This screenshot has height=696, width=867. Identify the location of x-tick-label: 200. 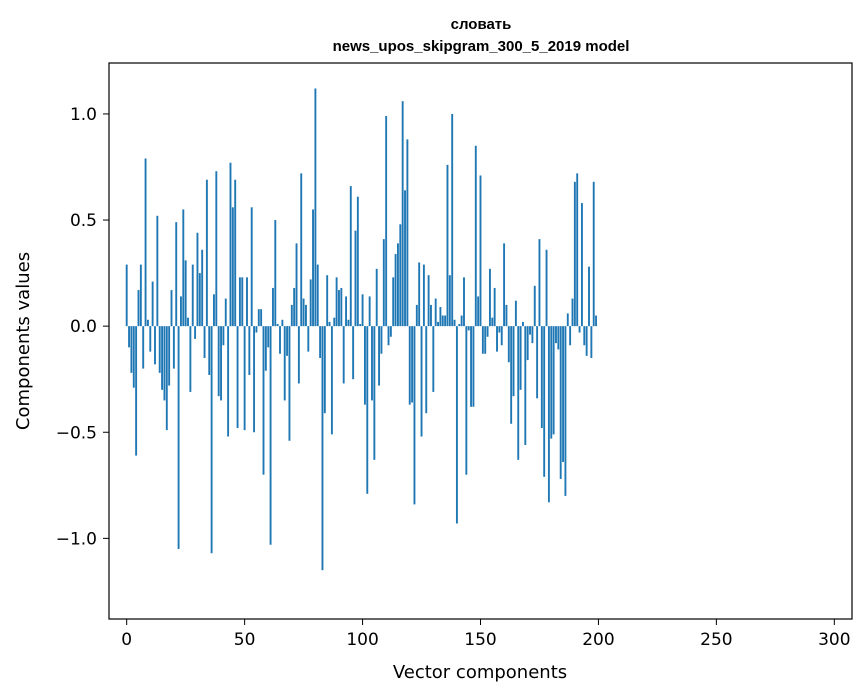
(598, 640).